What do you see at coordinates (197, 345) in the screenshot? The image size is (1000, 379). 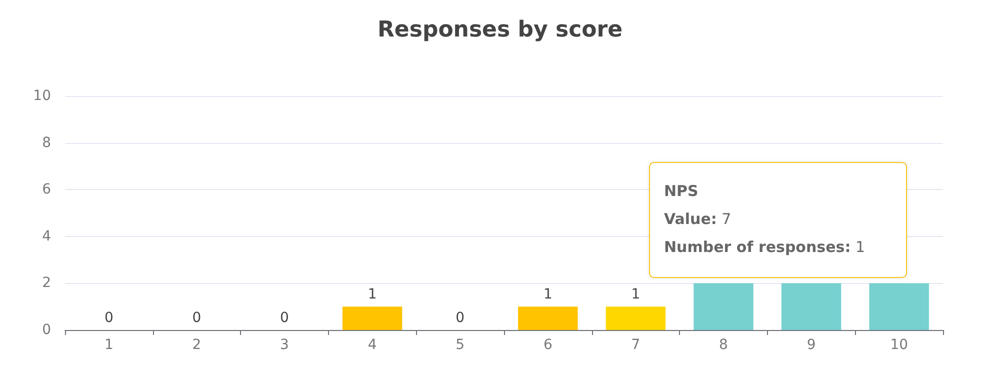 I see `x-tick-label: 2` at bounding box center [197, 345].